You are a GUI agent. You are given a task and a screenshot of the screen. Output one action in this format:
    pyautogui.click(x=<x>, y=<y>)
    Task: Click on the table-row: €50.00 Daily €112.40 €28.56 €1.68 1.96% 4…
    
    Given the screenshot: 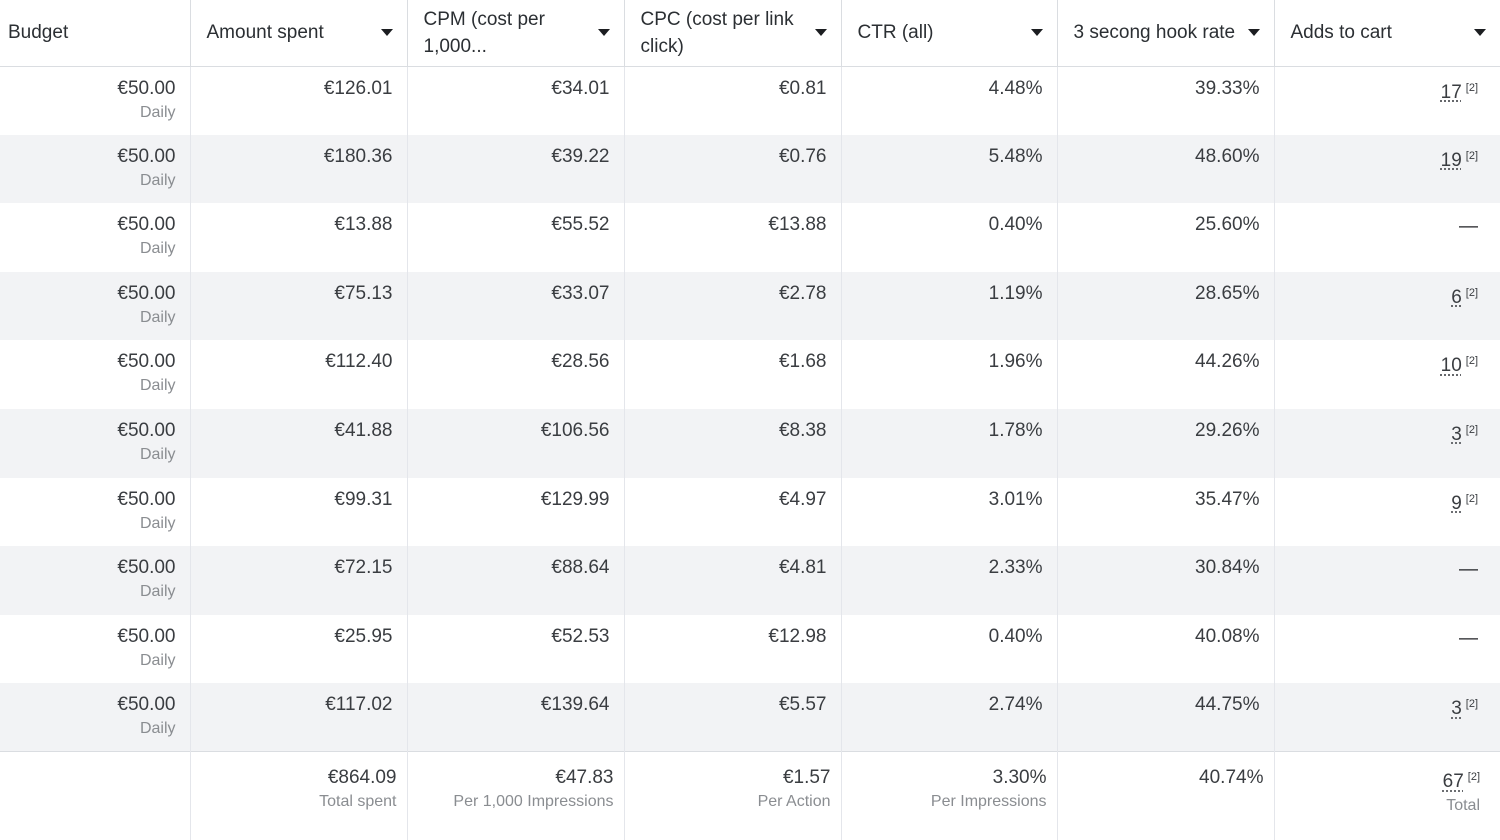 What is the action you would take?
    pyautogui.click(x=750, y=374)
    